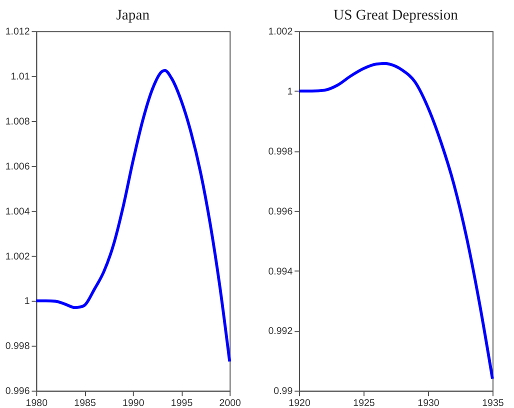 The width and height of the screenshot is (514, 408). What do you see at coordinates (493, 403) in the screenshot?
I see `x-tick-label: 1935` at bounding box center [493, 403].